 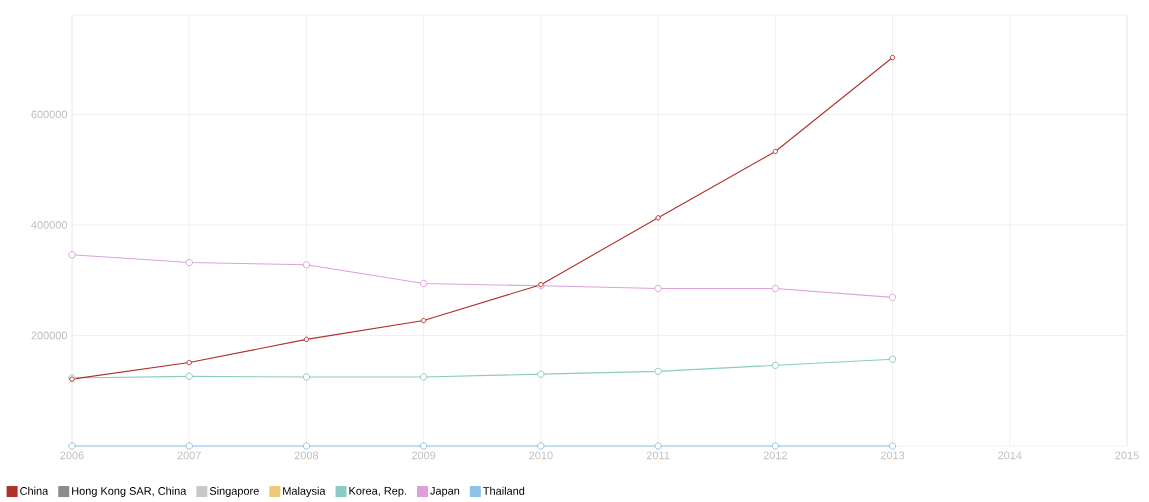 What do you see at coordinates (377, 492) in the screenshot?
I see `legend-label: Korea, Rep.` at bounding box center [377, 492].